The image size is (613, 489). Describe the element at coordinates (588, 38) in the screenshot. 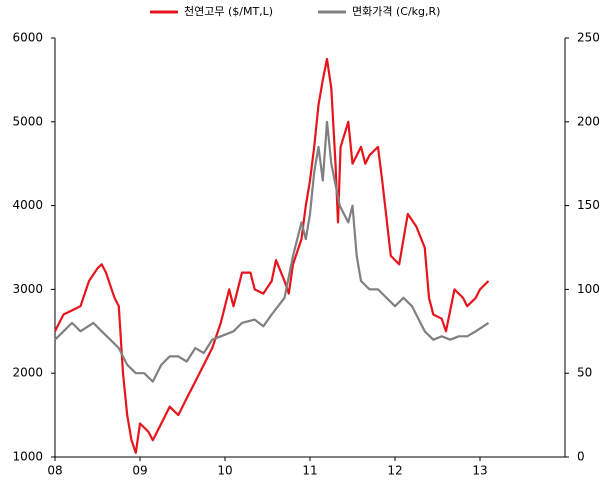

I see `y2-tick-label: 250` at that location.